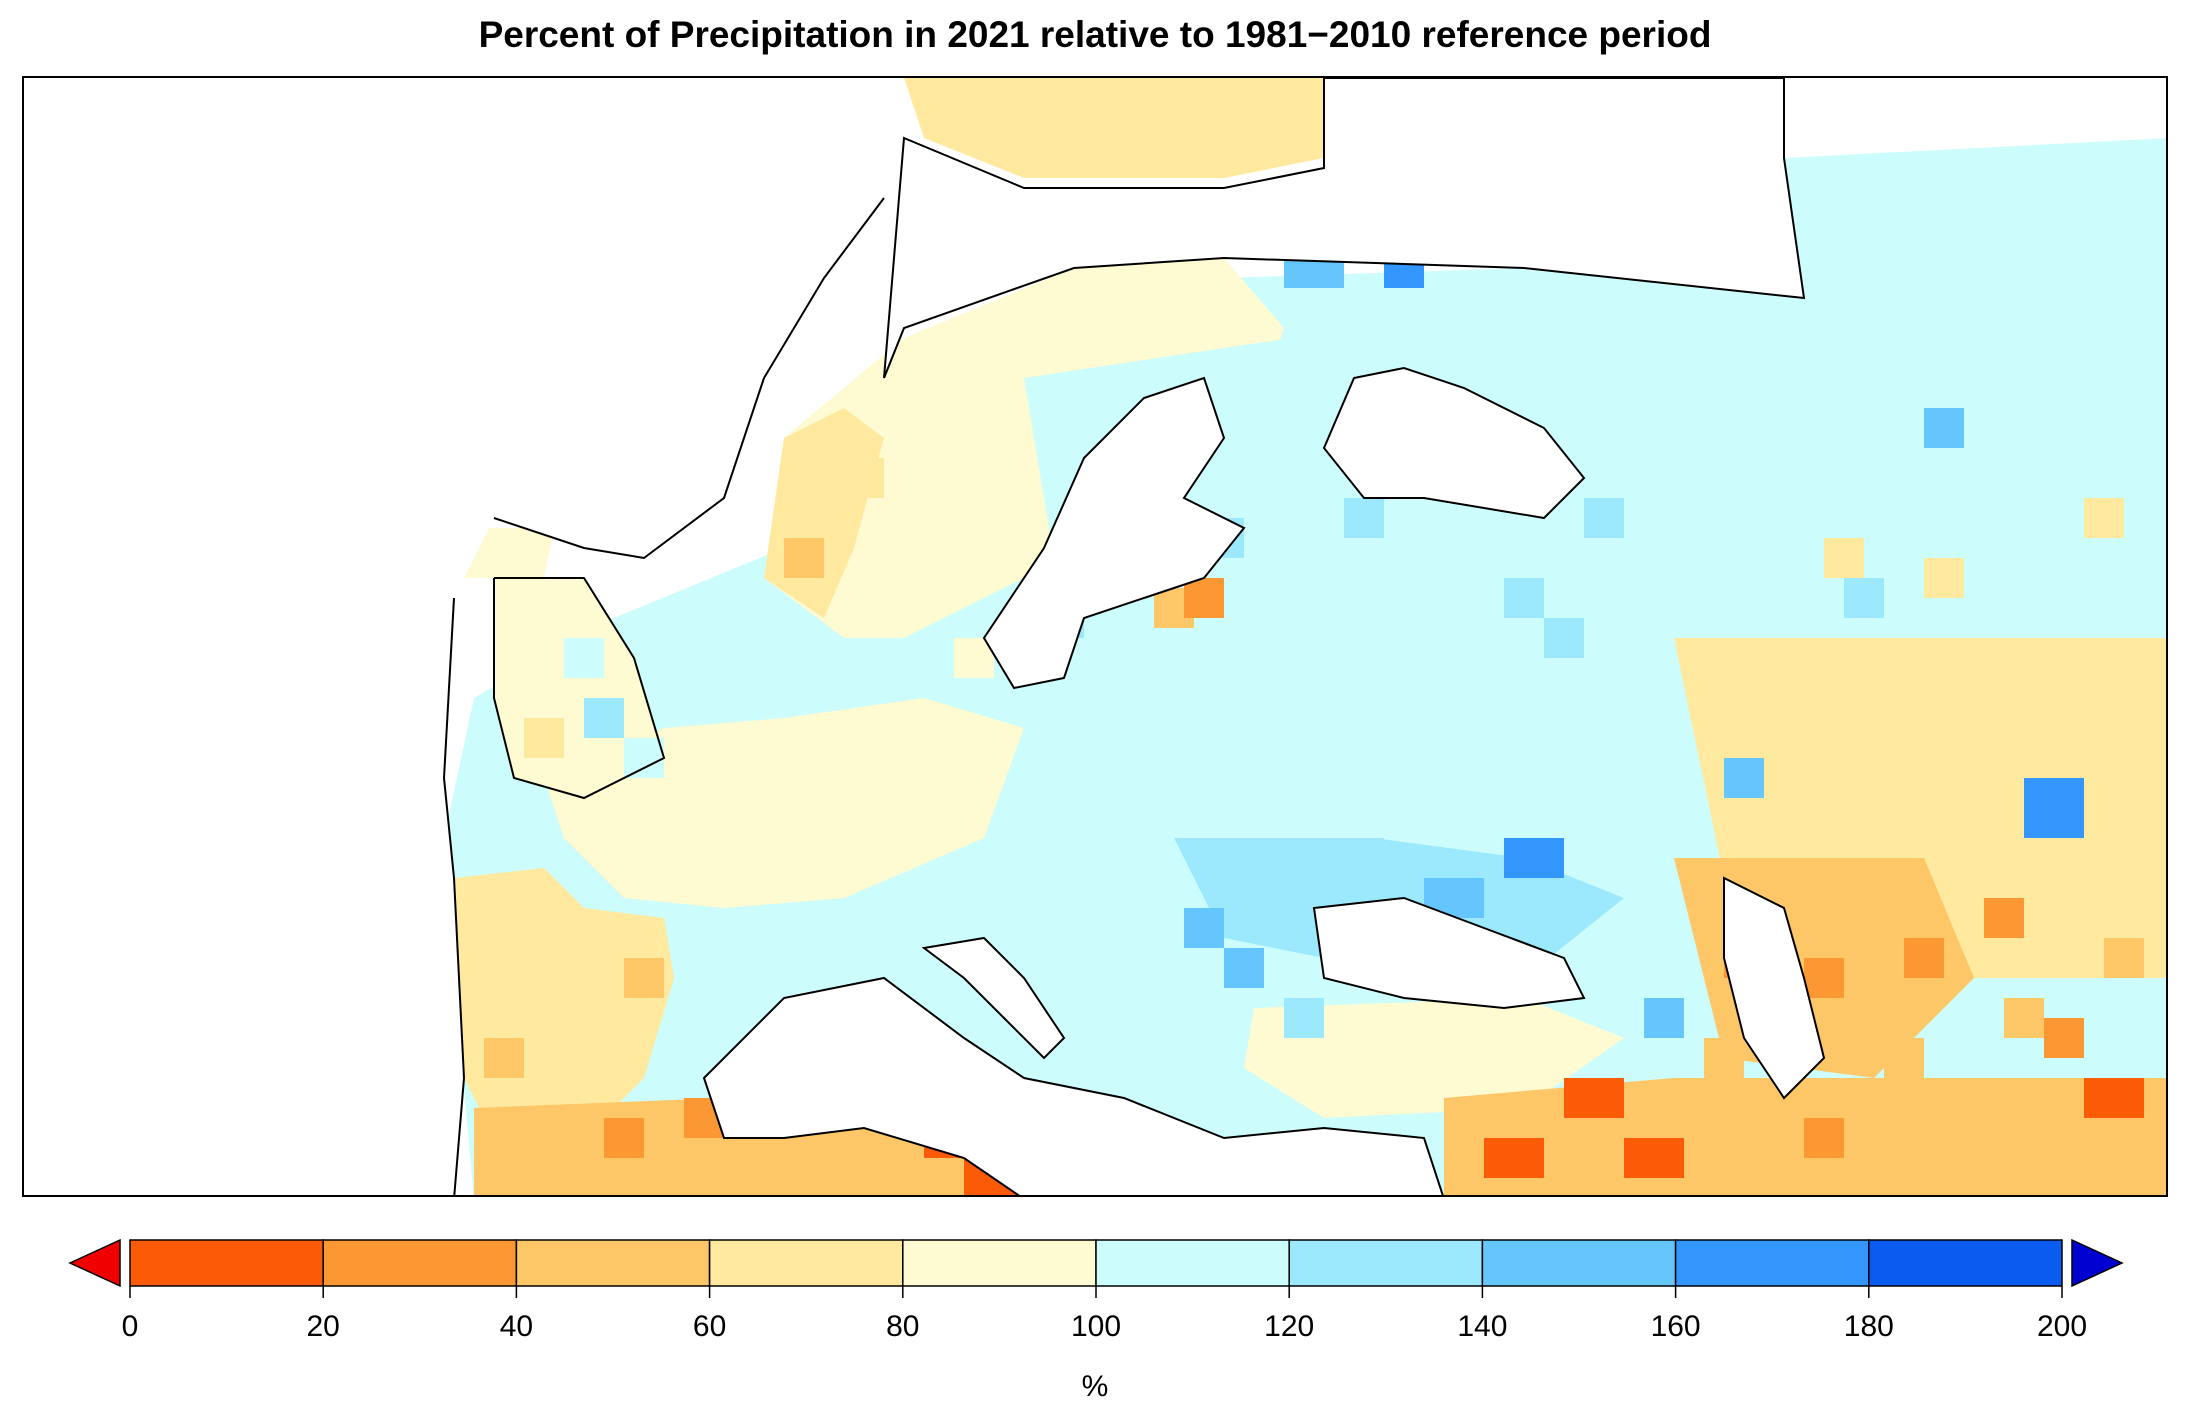 The height and width of the screenshot is (1408, 2190). I want to click on caspian-sea-coastline, so click(1774, 988).